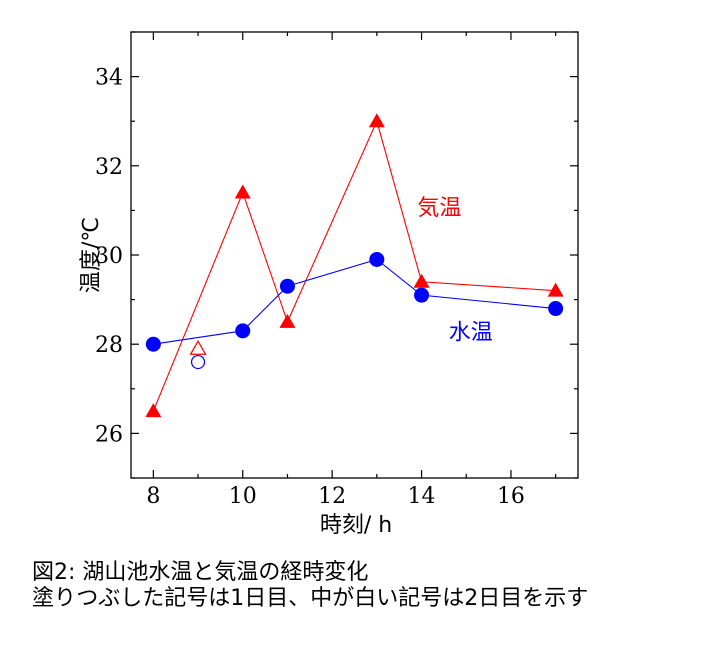  I want to click on y-tick-label: 32, so click(109, 167).